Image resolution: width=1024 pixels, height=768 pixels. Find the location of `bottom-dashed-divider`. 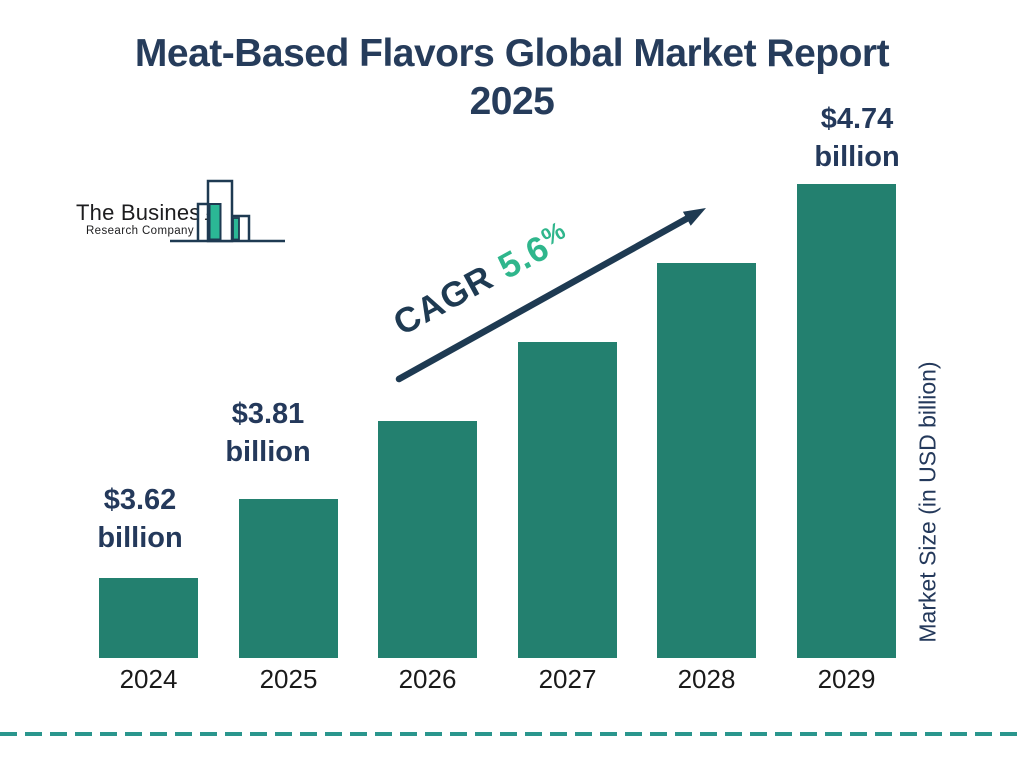

bottom-dashed-divider is located at coordinates (512, 734).